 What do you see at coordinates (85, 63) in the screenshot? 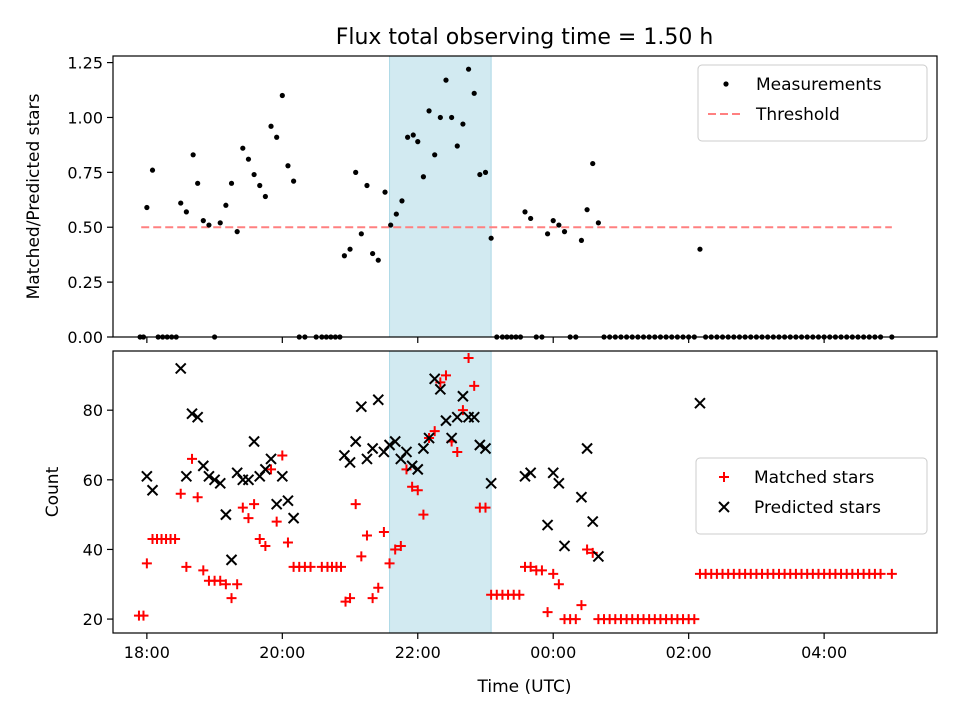
I see `y-tick-label: 1.25` at bounding box center [85, 63].